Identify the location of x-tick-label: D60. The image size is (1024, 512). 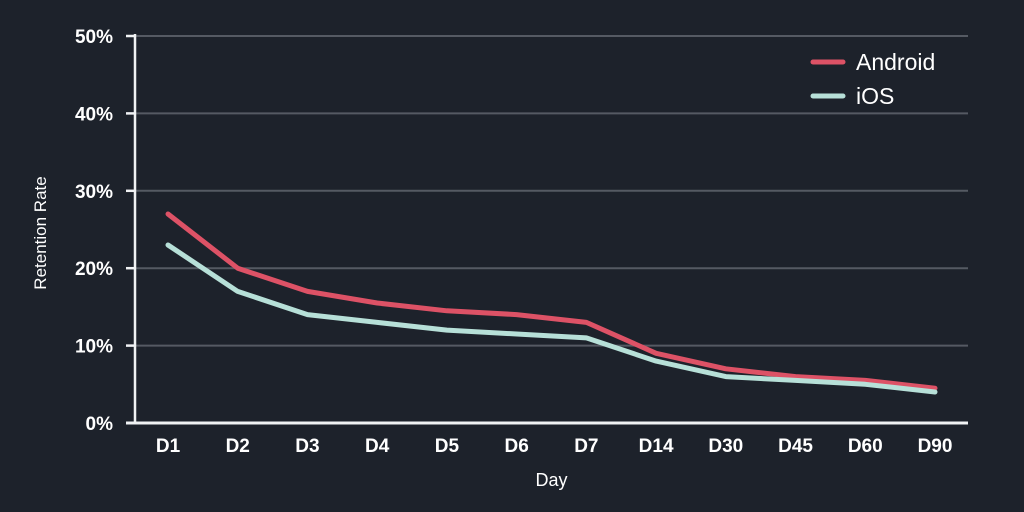
(865, 446).